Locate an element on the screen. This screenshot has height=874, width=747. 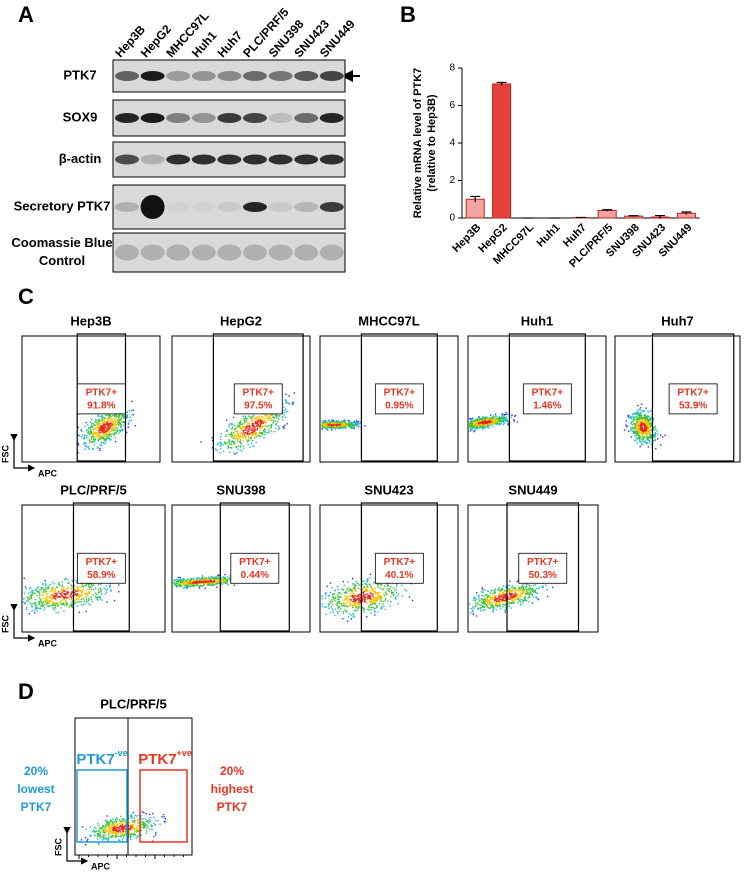
dot-cloud is located at coordinates (343, 425).